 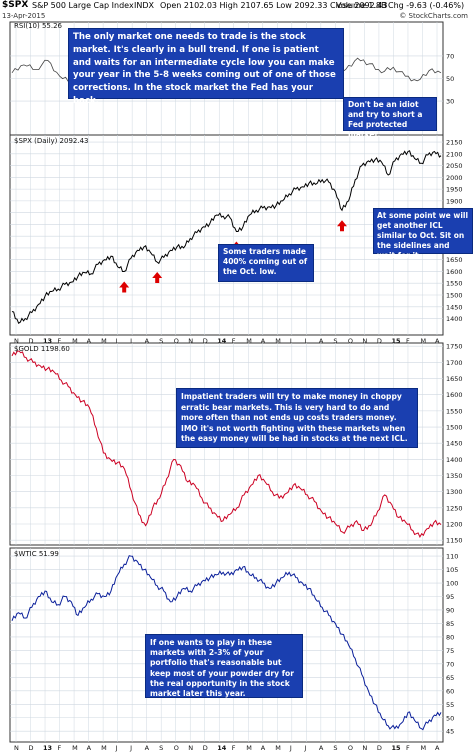 I want to click on wtic-x-tick-label: 13, so click(x=47, y=748).